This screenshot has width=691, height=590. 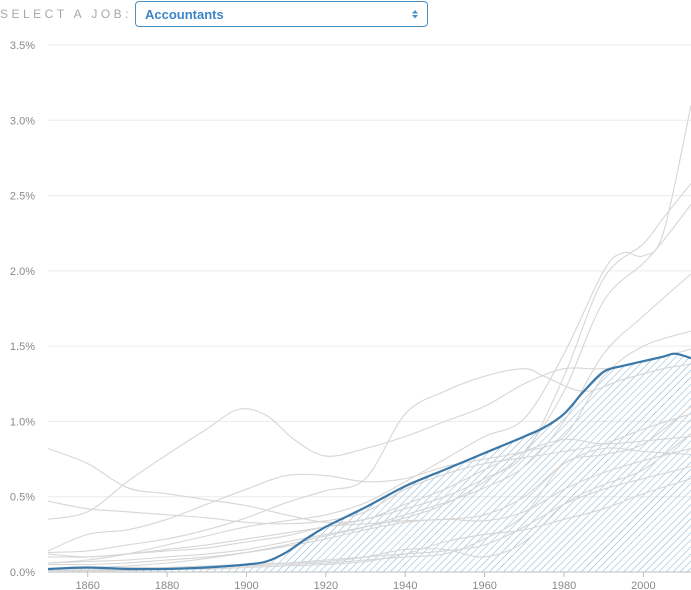 I want to click on job-select-value: Accountants, so click(x=184, y=14).